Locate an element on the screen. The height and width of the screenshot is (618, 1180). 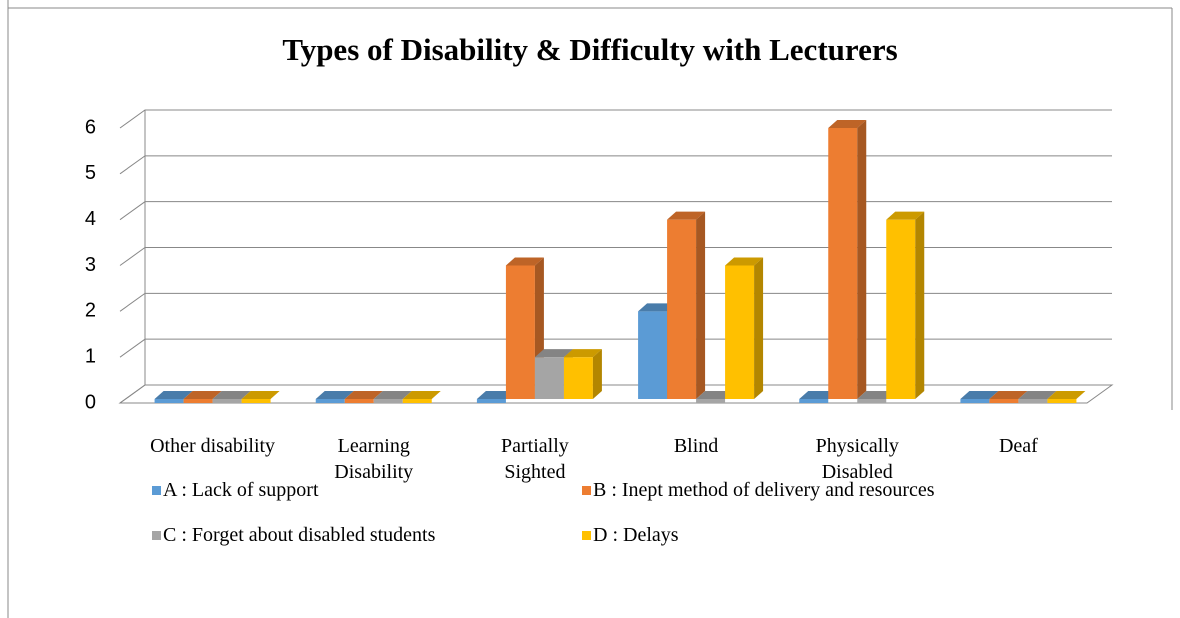
y-tick-label: 0 is located at coordinates (90, 402).